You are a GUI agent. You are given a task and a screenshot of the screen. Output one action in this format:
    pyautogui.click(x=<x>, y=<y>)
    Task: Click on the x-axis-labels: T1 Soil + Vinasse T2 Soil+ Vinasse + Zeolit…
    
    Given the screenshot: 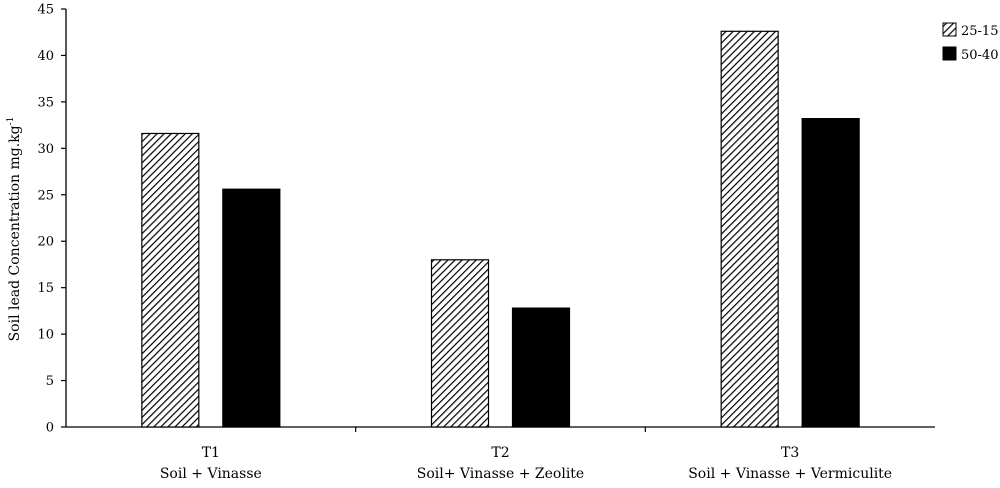 What is the action you would take?
    pyautogui.click(x=526, y=463)
    